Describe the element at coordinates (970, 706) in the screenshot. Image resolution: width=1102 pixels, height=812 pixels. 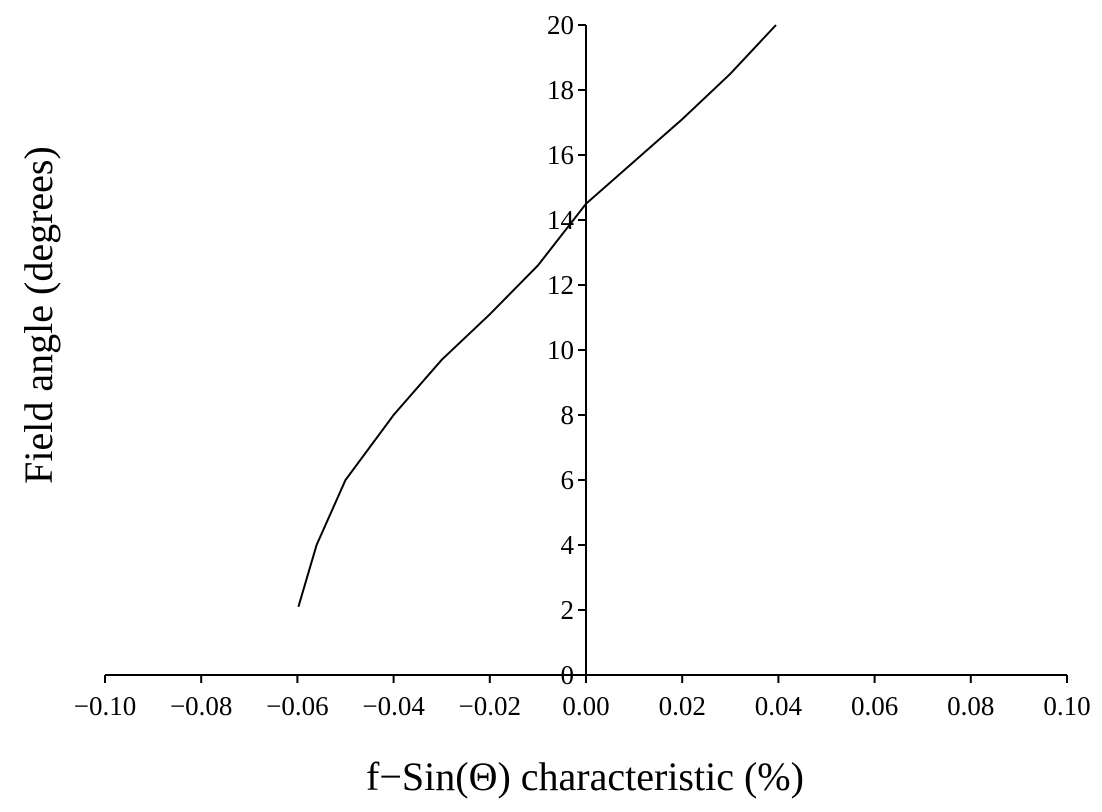
I see `x-tick-label: 0.08` at that location.